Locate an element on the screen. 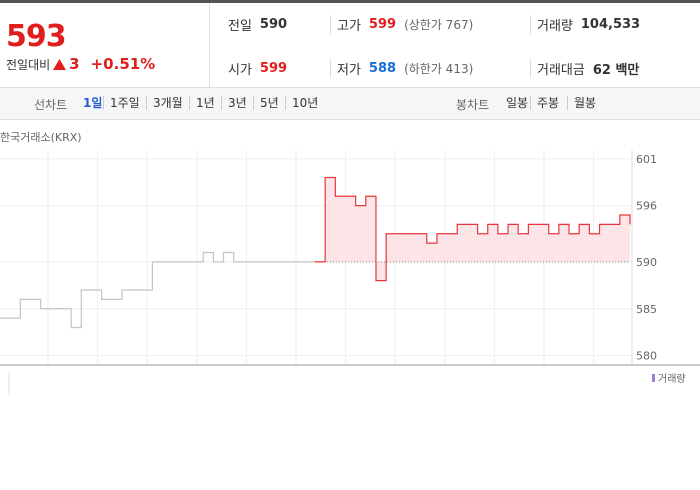  period-tab: 1일 is located at coordinates (93, 103).